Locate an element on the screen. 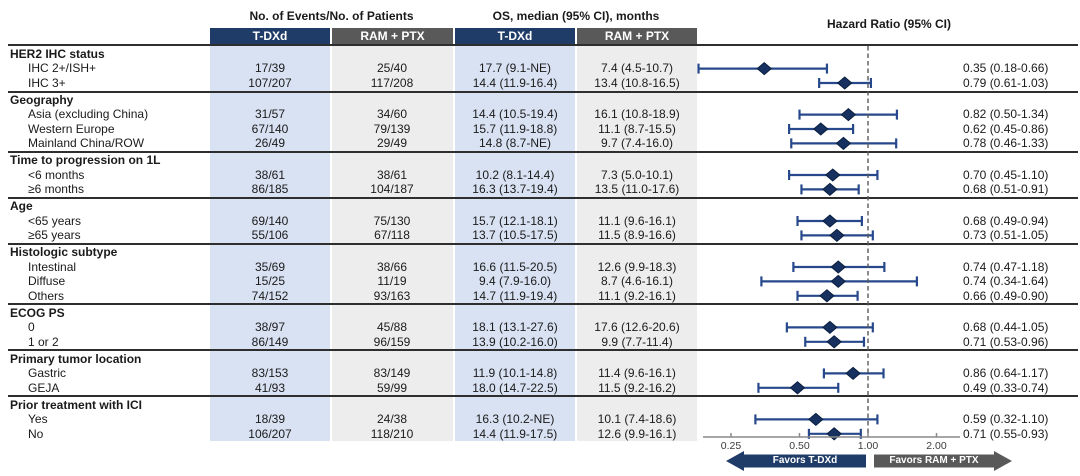 This screenshot has width=1080, height=476. cell-events-ram: 24/38 is located at coordinates (392, 419).